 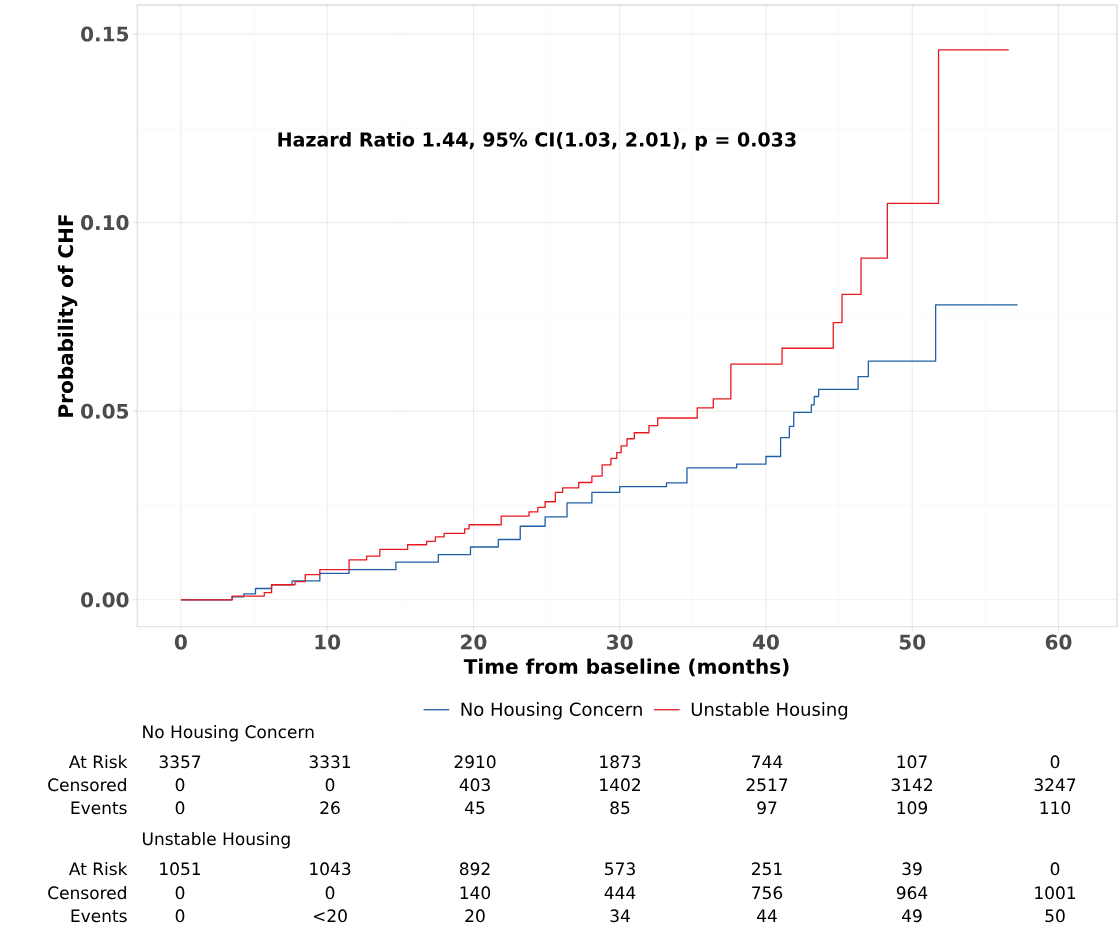 What do you see at coordinates (767, 893) in the screenshot?
I see `text: 756` at bounding box center [767, 893].